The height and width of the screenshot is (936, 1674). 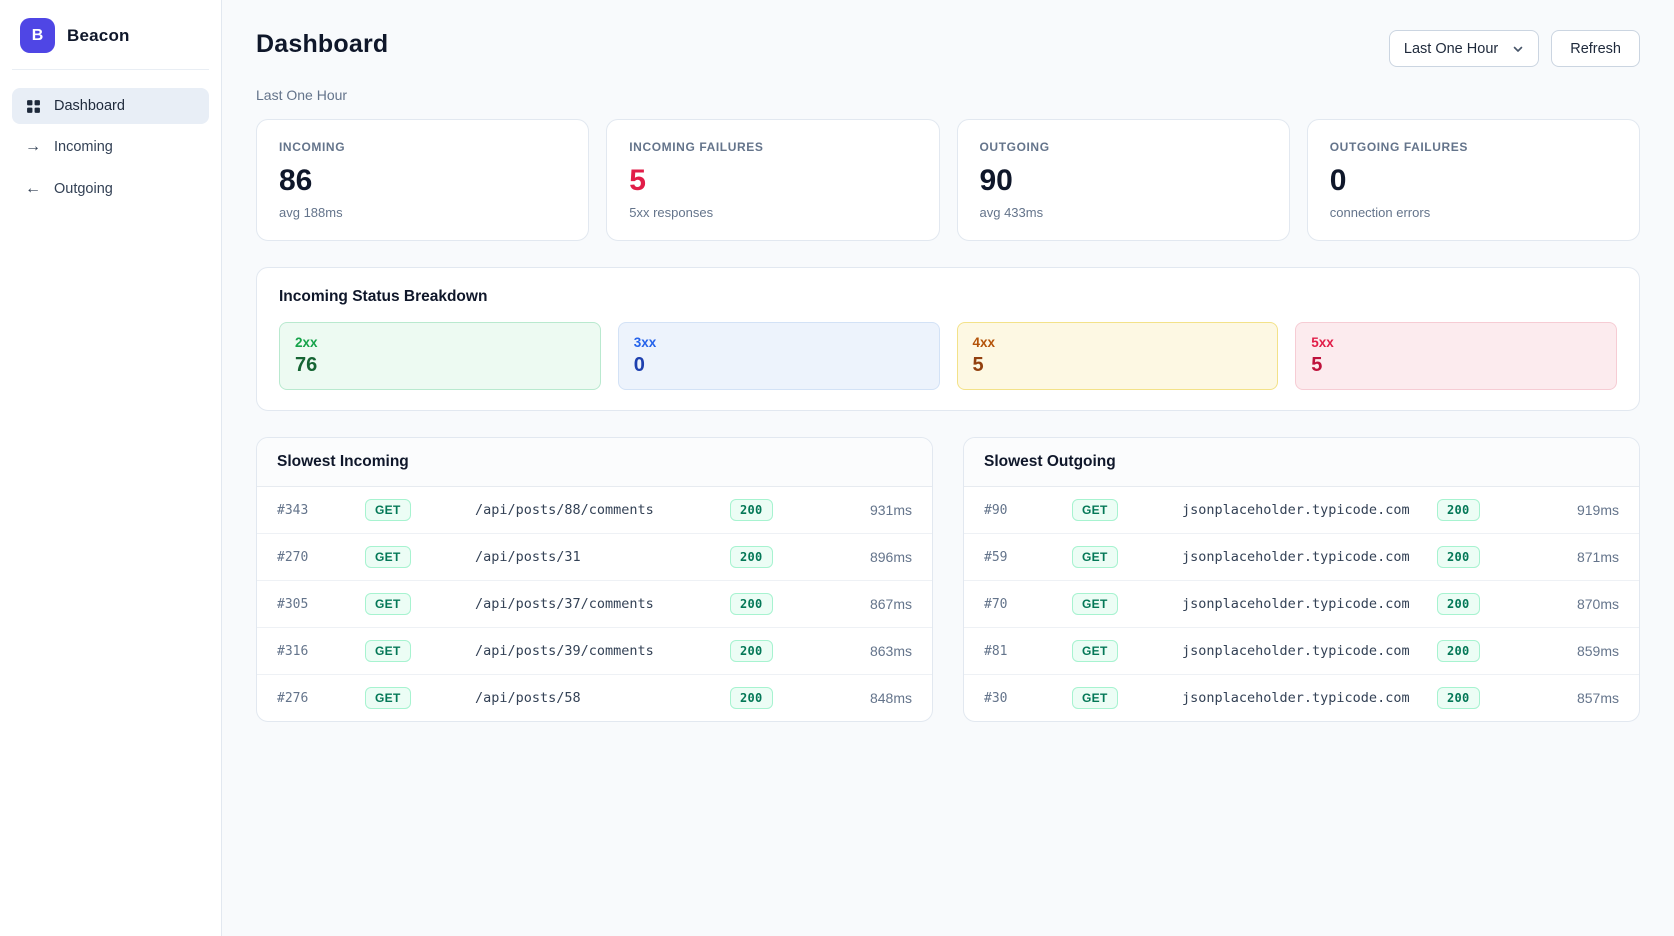 I want to click on arrow-right-icon: →, so click(x=33, y=146).